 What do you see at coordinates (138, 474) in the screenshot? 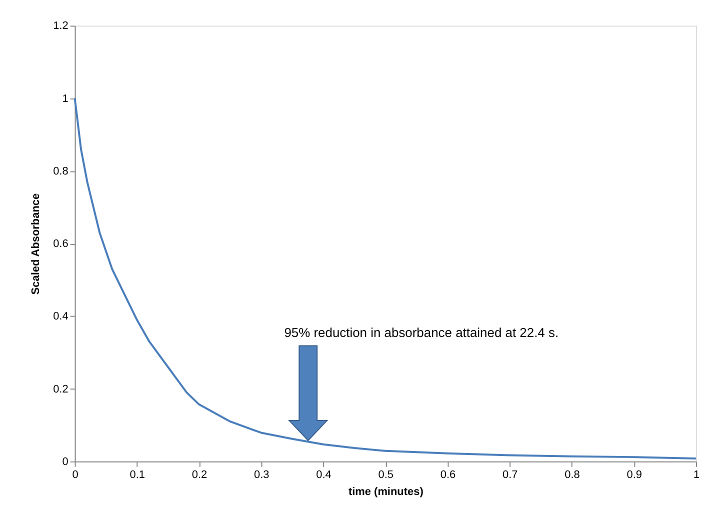
I see `x-tick-label: 0.1` at bounding box center [138, 474].